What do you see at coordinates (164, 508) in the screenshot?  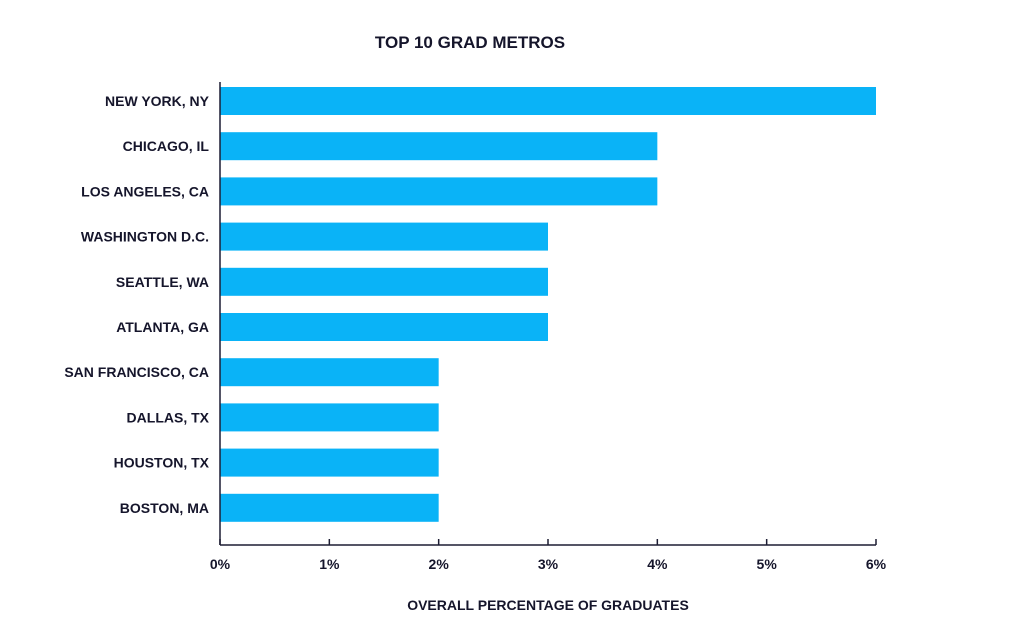 I see `category-label: BOSTON, MA` at bounding box center [164, 508].